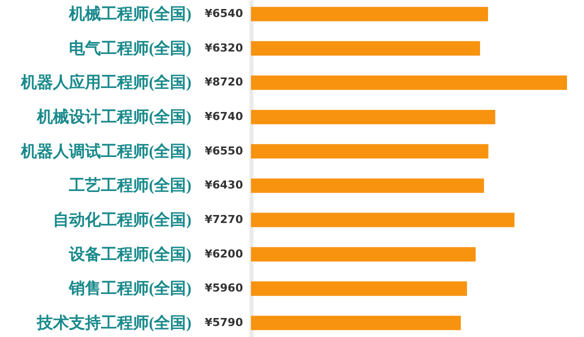 The width and height of the screenshot is (584, 337). I want to click on y-tick-label: 销售工程师(全国), so click(130, 289).